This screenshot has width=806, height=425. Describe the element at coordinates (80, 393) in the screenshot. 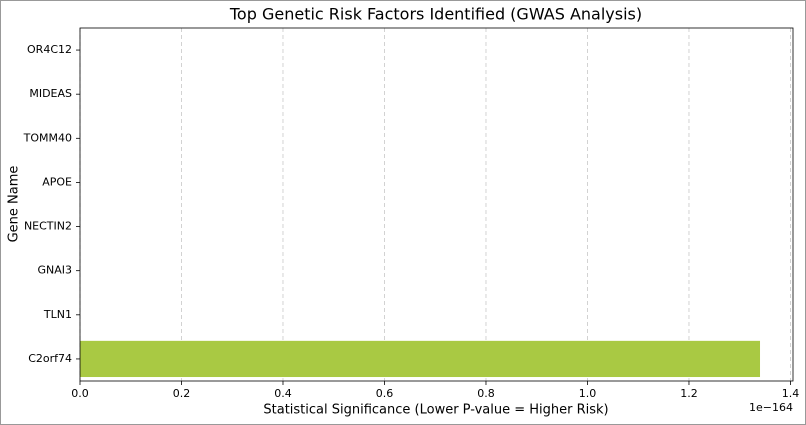

I see `x-tick-label: 0.0` at that location.